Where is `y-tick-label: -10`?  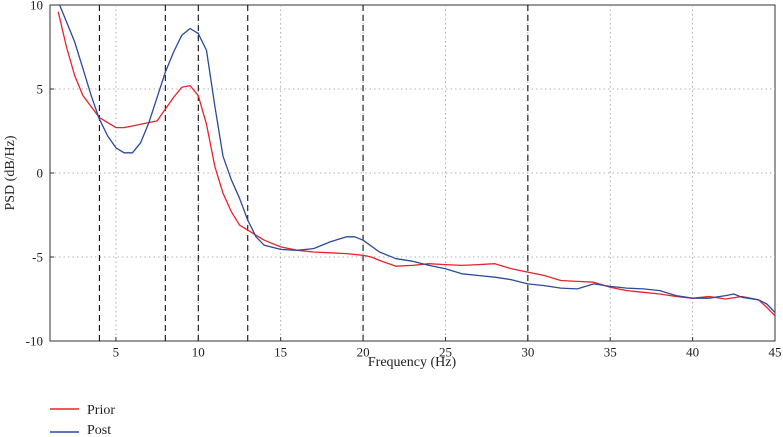 y-tick-label: -10 is located at coordinates (34, 341).